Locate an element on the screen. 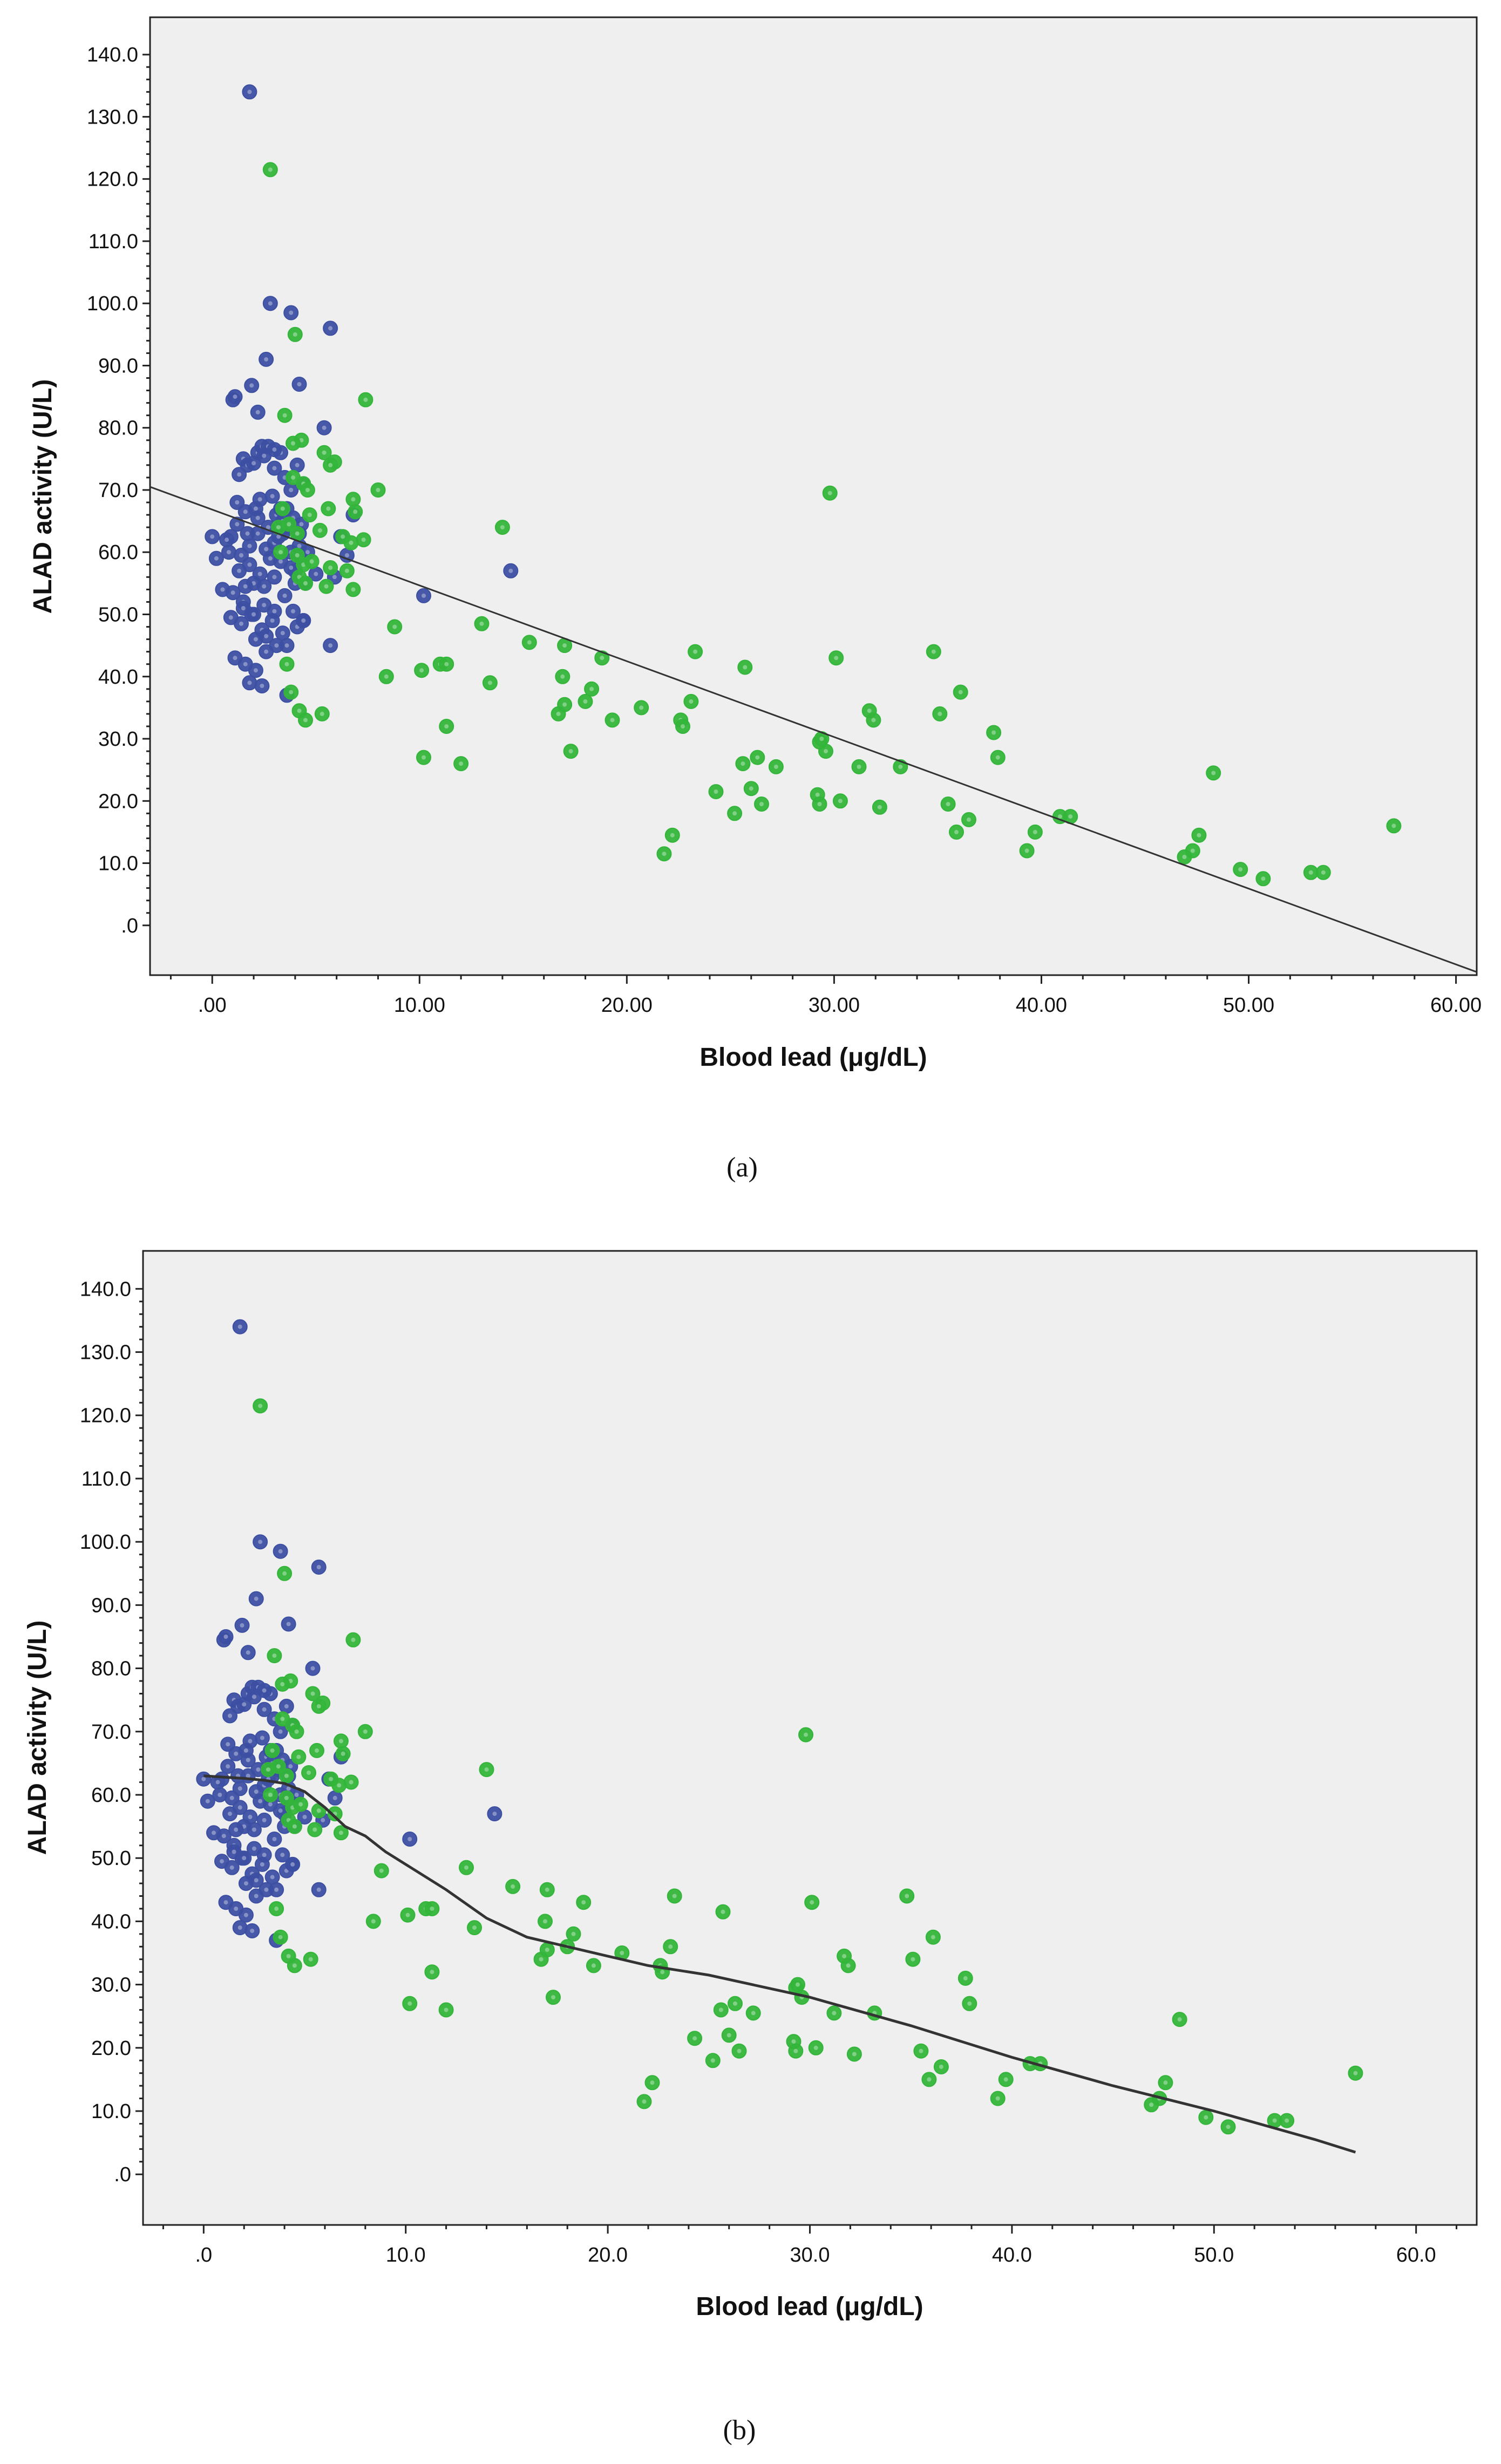  y-tick-label: 80.0 is located at coordinates (118, 428).